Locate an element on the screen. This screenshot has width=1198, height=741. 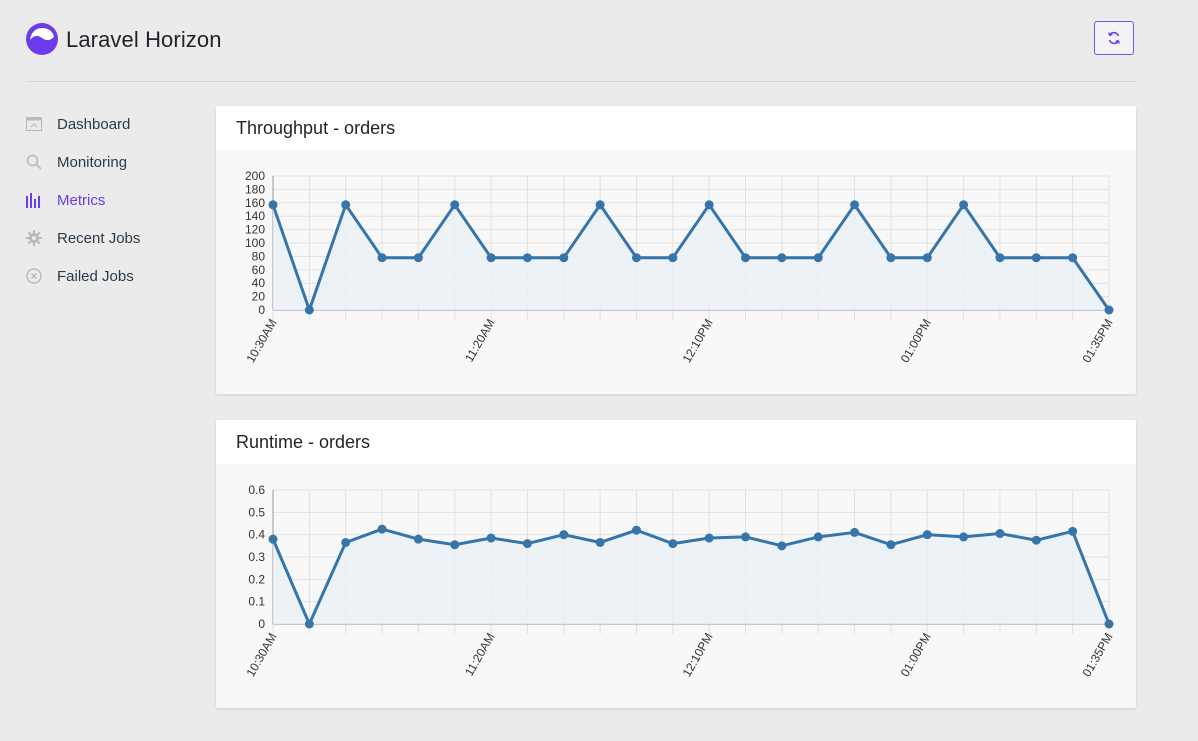
y-tick-label: 0.4 is located at coordinates (256, 535).